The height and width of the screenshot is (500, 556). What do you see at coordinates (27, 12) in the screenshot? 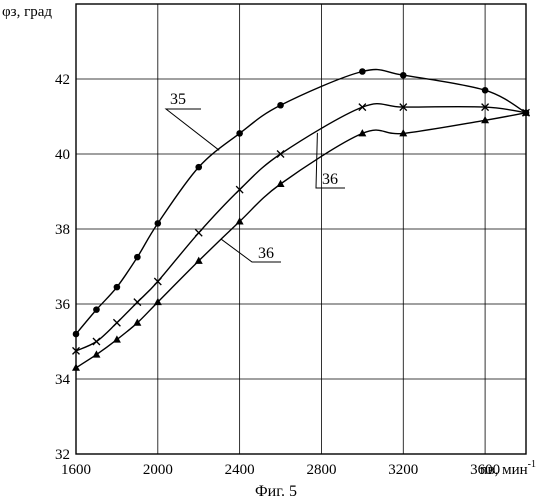
I see `y-axis-label: φз, град` at bounding box center [27, 12].